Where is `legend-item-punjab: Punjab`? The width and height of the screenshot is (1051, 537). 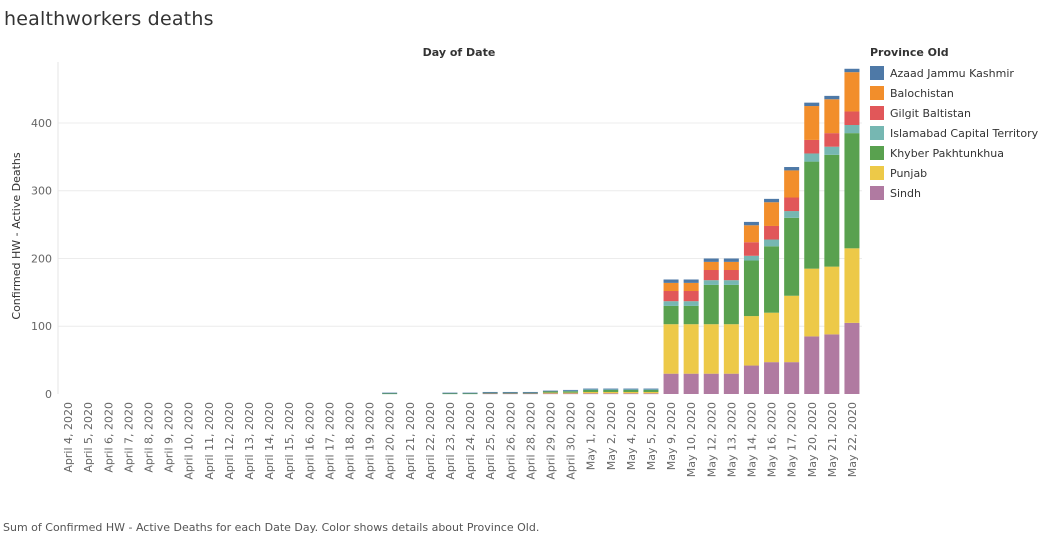
legend-item-punjab: Punjab is located at coordinates (954, 173).